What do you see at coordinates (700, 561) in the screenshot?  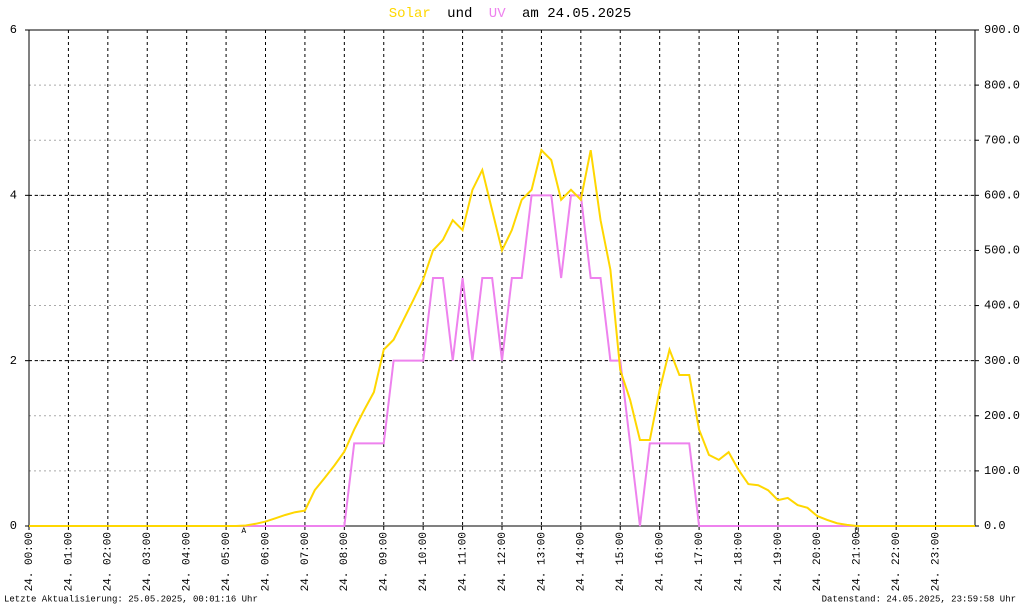 I see `x-tick-label: 24. 17:00` at bounding box center [700, 561].